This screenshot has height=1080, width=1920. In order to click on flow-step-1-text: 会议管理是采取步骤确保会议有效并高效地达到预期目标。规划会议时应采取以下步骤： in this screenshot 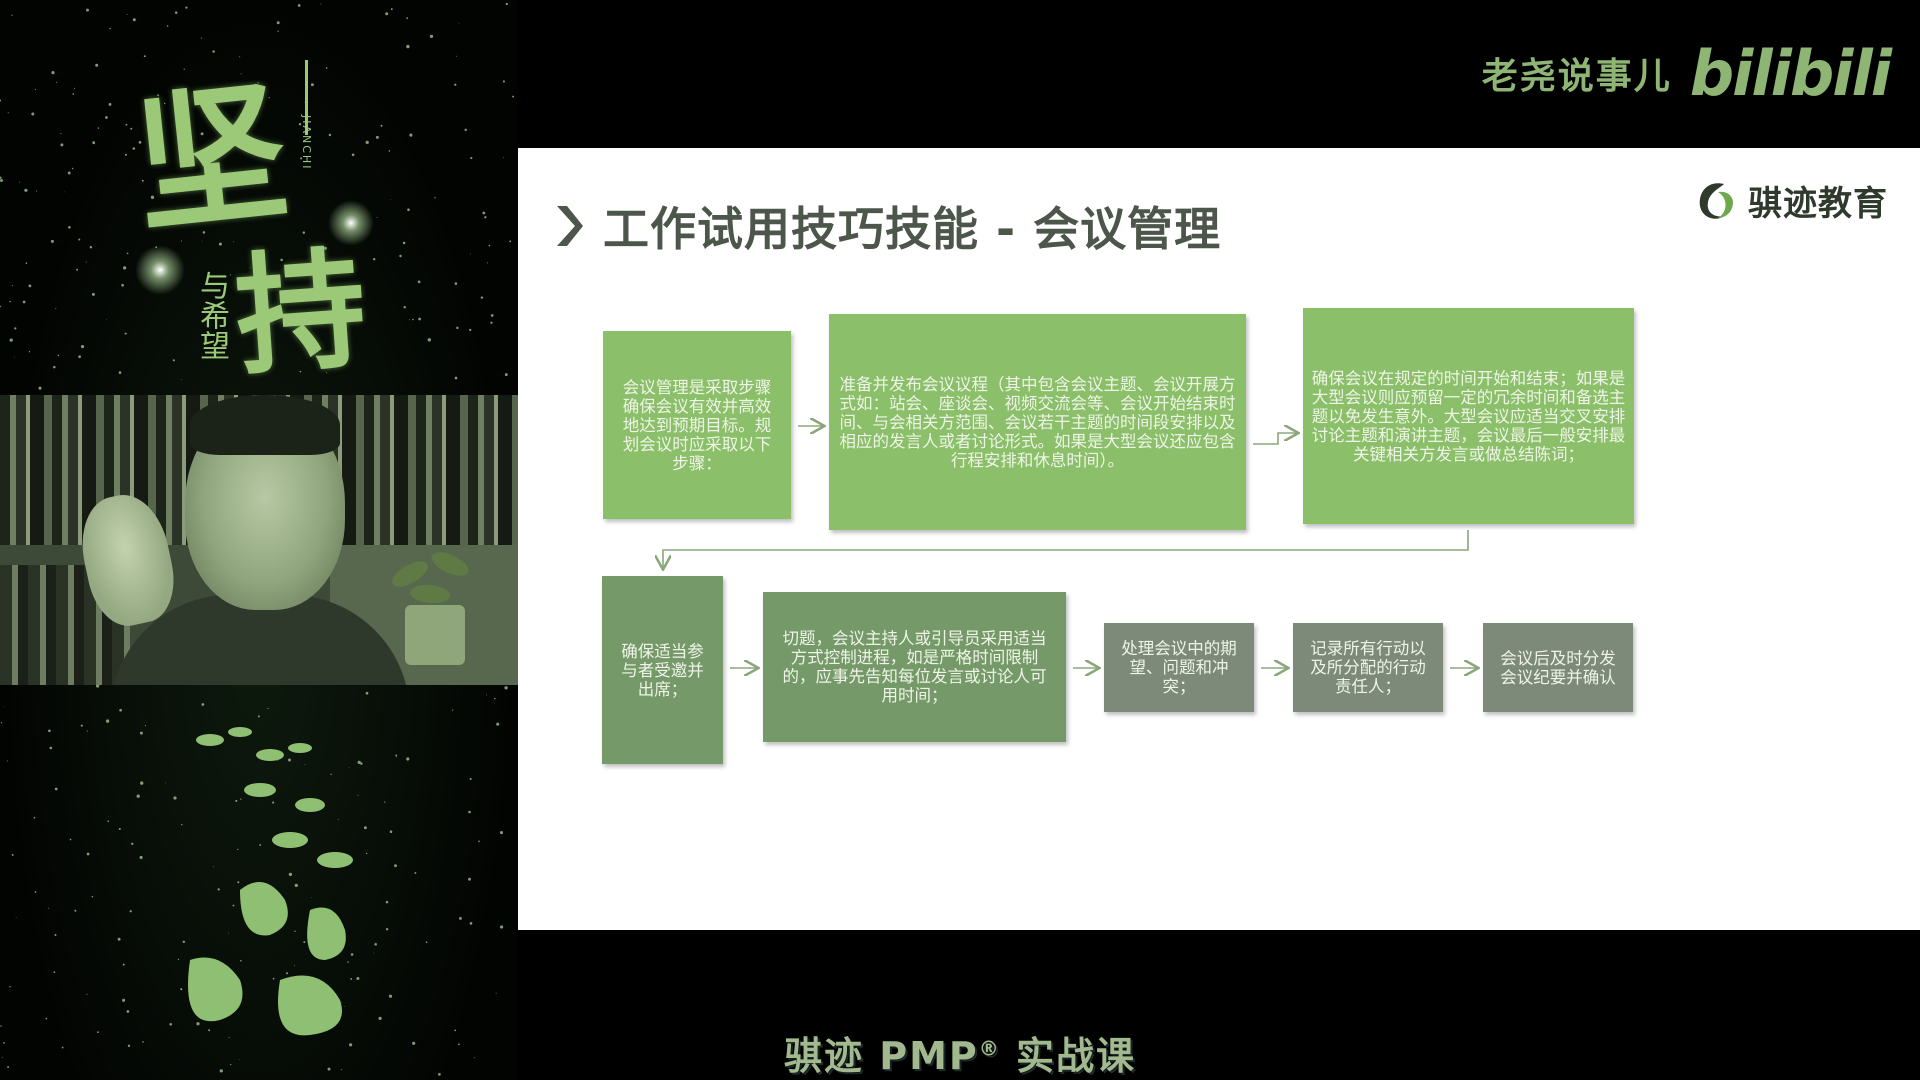, I will do `click(697, 425)`.